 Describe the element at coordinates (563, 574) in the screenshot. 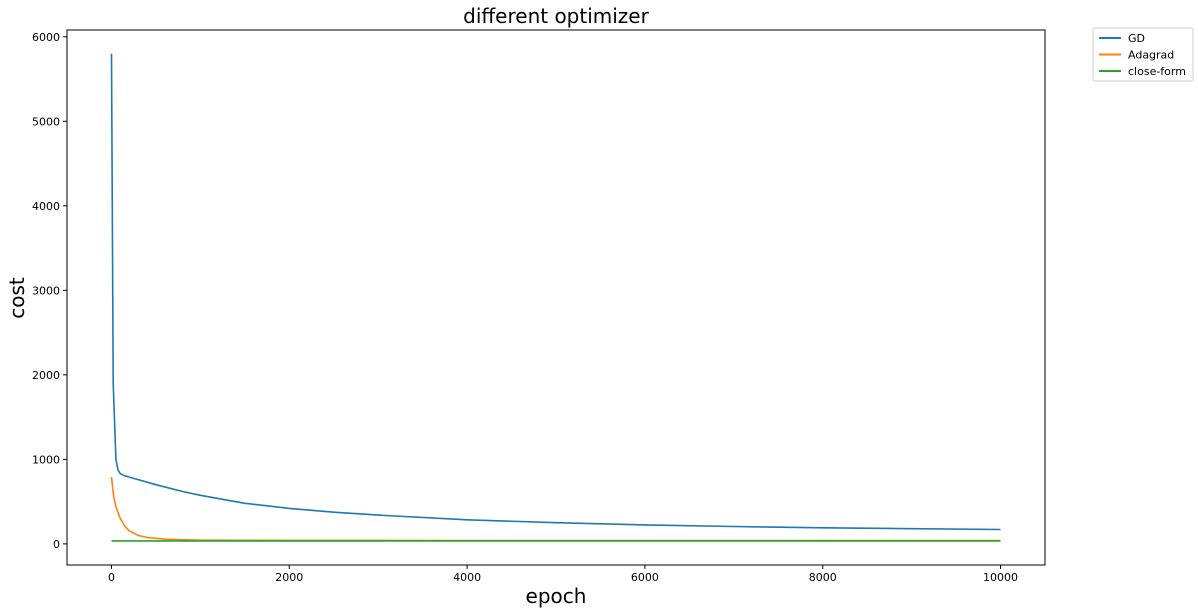

I see `x-axis: 0 2000 4000 6000 8000 10000` at that location.